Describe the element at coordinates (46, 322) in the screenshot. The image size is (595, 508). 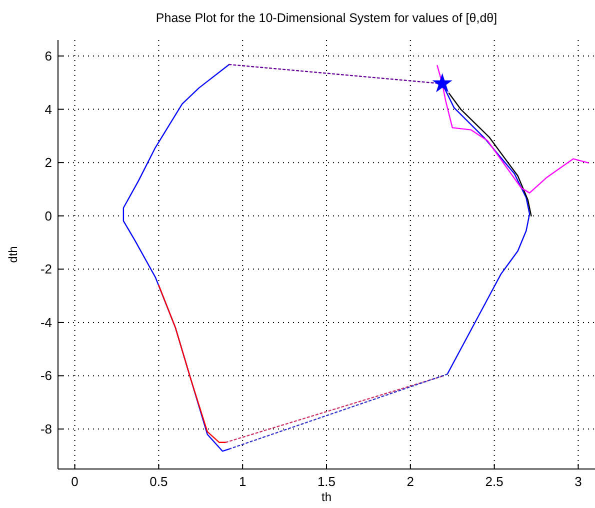
I see `y-tick-label: -4` at that location.